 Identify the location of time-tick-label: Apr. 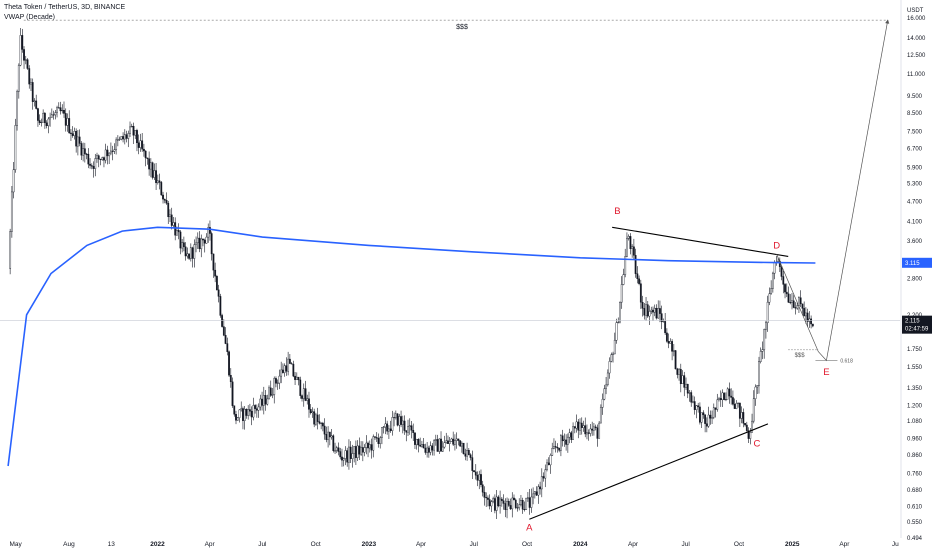
(844, 544).